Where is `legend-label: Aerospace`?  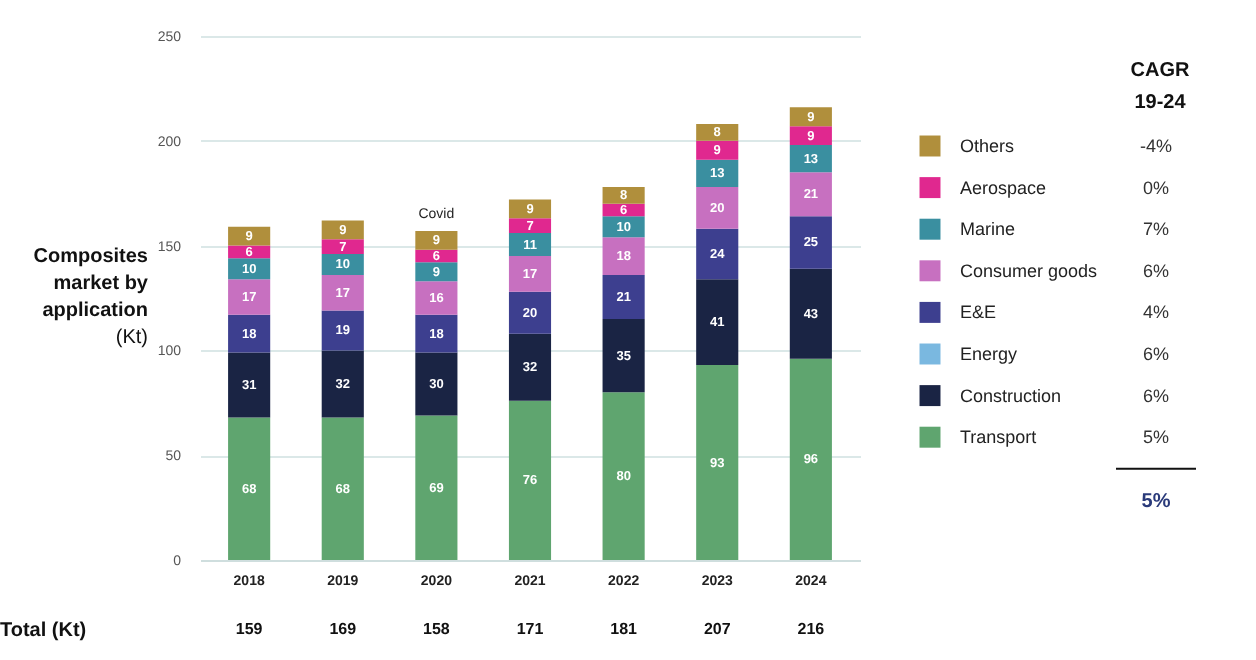
legend-label: Aerospace is located at coordinates (1003, 187).